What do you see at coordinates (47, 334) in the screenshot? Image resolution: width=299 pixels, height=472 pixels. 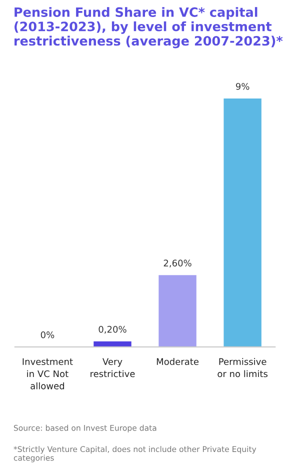 I see `data-label: 0%` at bounding box center [47, 334].